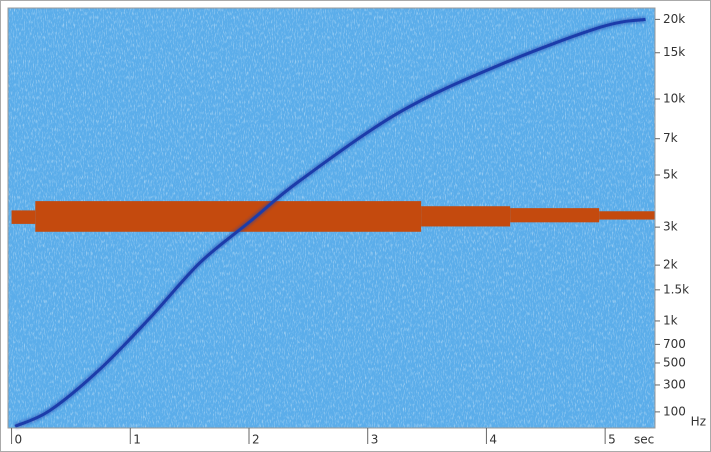  Describe the element at coordinates (674, 384) in the screenshot. I see `y-tick-label: 300` at that location.